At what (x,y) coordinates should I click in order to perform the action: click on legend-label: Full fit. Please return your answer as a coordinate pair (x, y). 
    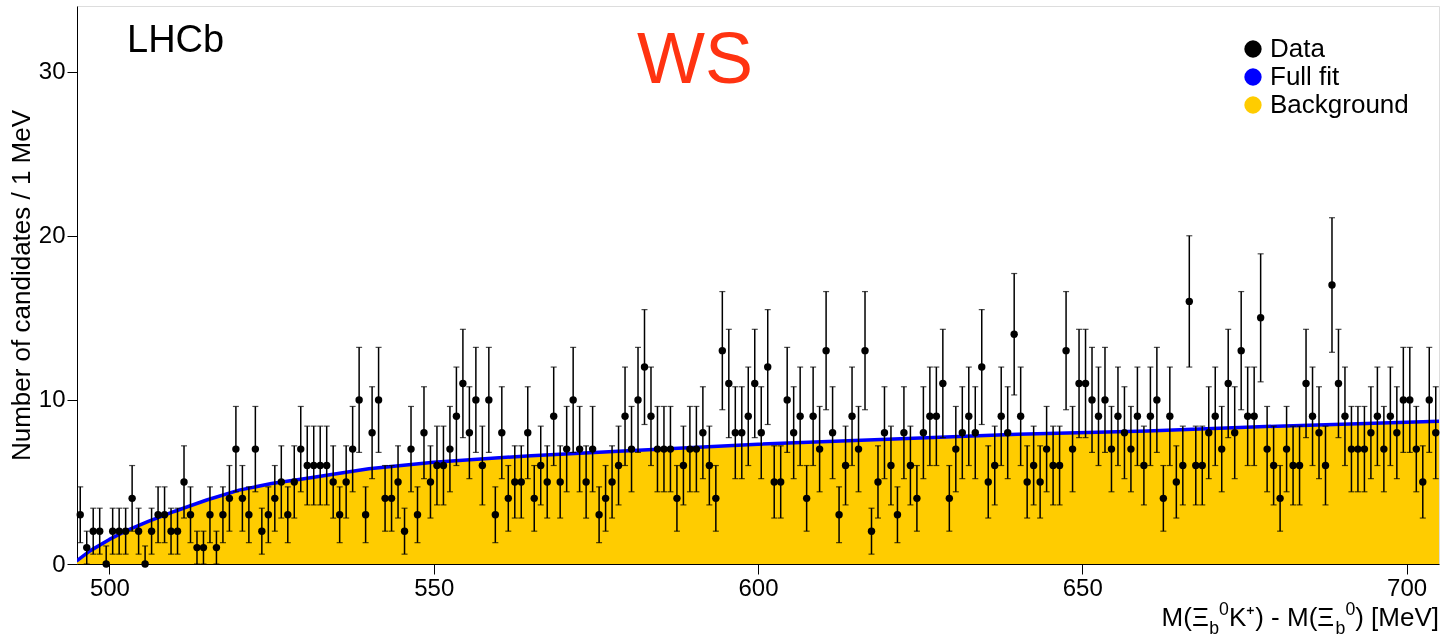
    Looking at the image, I should click on (1305, 76).